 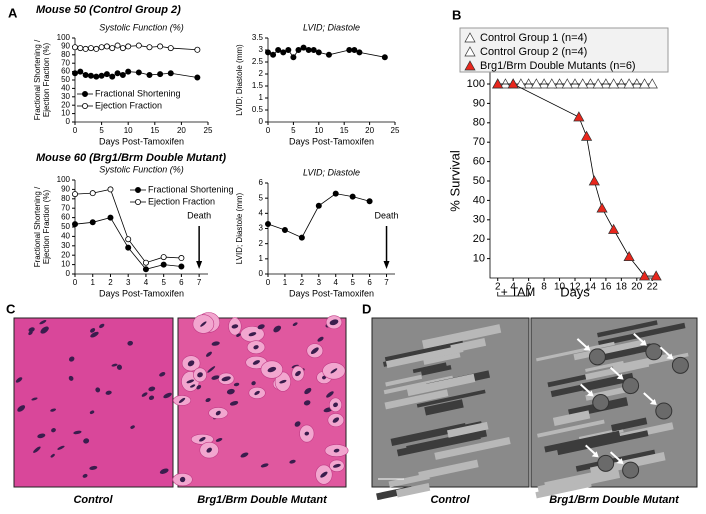 I want to click on y-tick-label: 80, so click(x=65, y=198).